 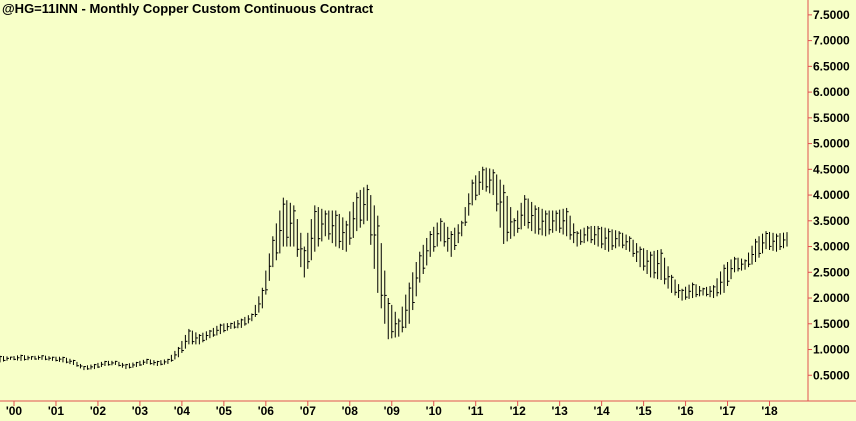 What do you see at coordinates (831, 144) in the screenshot?
I see `y-tick-label: 5.0000` at bounding box center [831, 144].